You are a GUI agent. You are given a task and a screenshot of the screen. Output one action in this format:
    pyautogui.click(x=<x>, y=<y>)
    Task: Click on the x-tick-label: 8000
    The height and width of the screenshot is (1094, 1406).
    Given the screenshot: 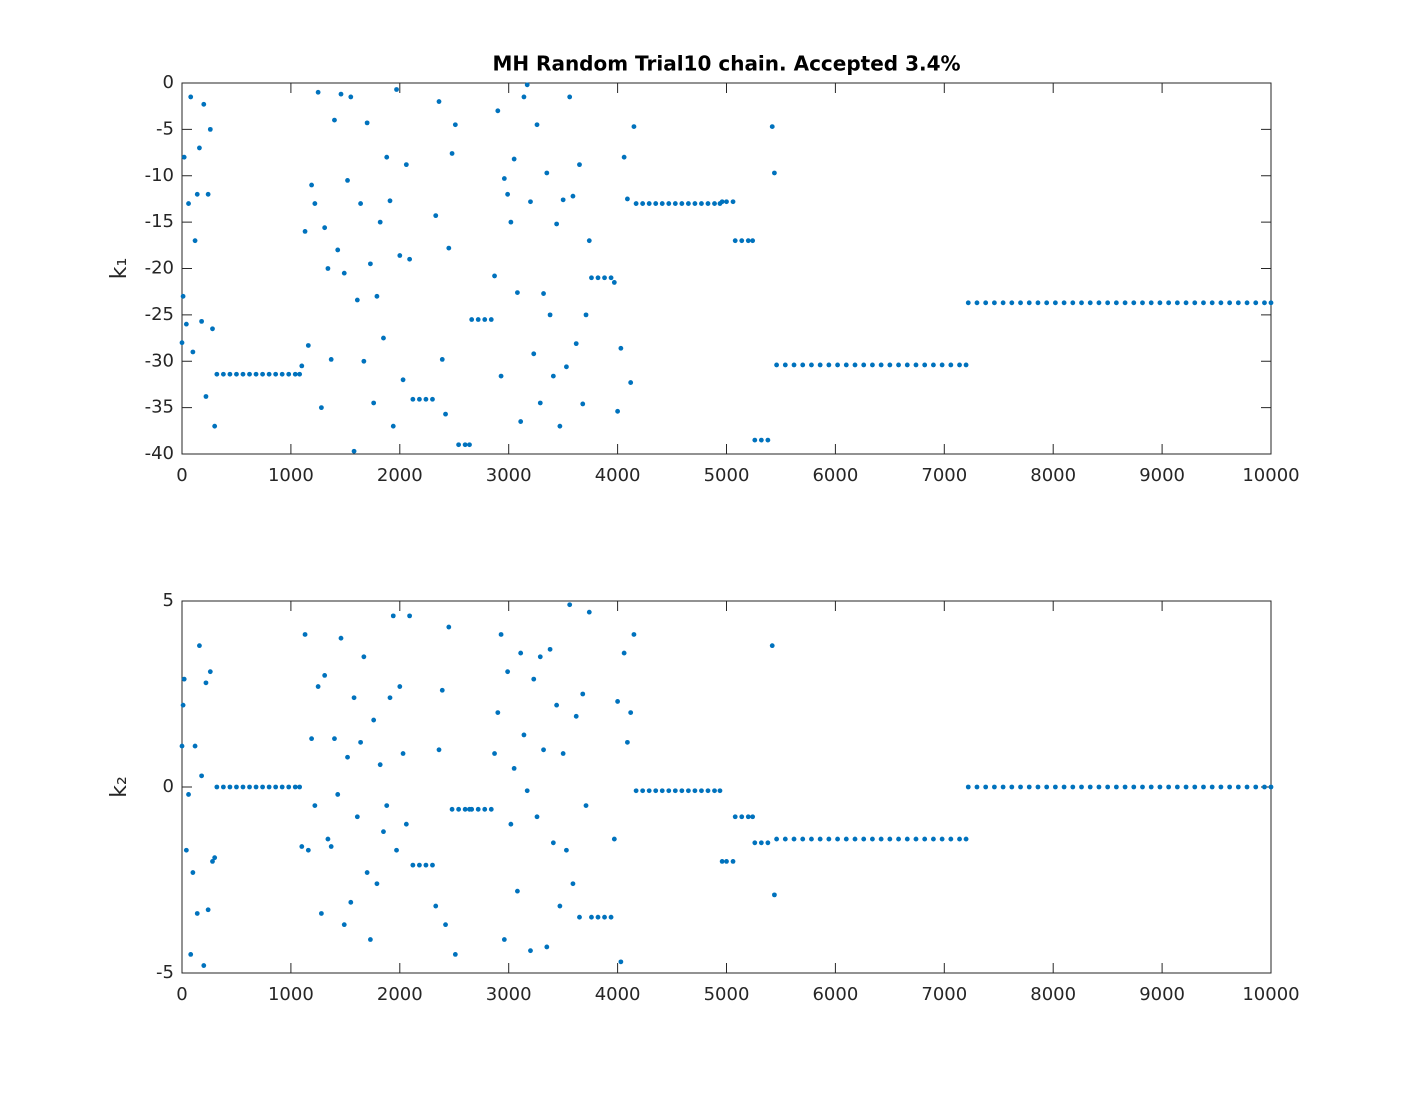 What is the action you would take?
    pyautogui.click(x=1053, y=475)
    